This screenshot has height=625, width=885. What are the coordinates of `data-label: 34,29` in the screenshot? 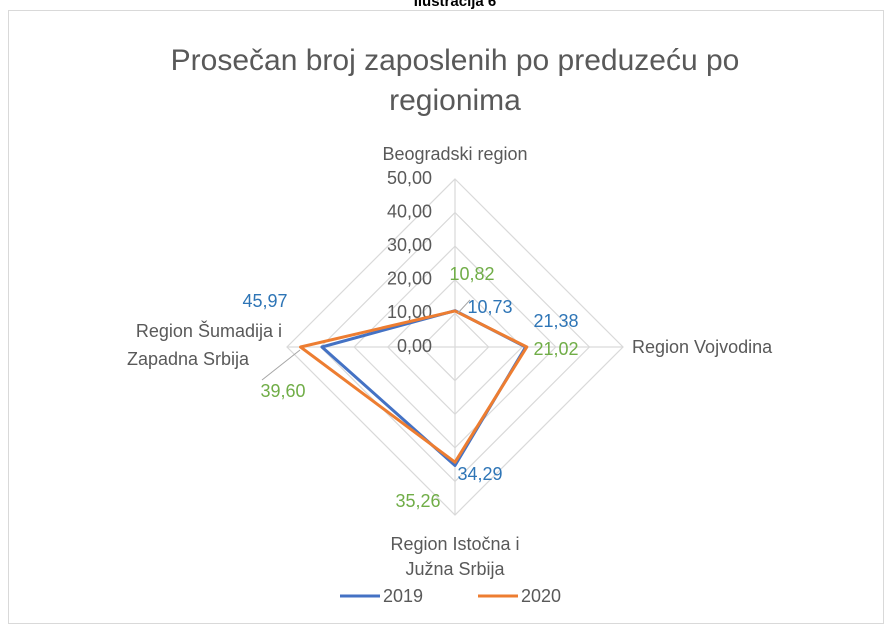 It's located at (479, 474).